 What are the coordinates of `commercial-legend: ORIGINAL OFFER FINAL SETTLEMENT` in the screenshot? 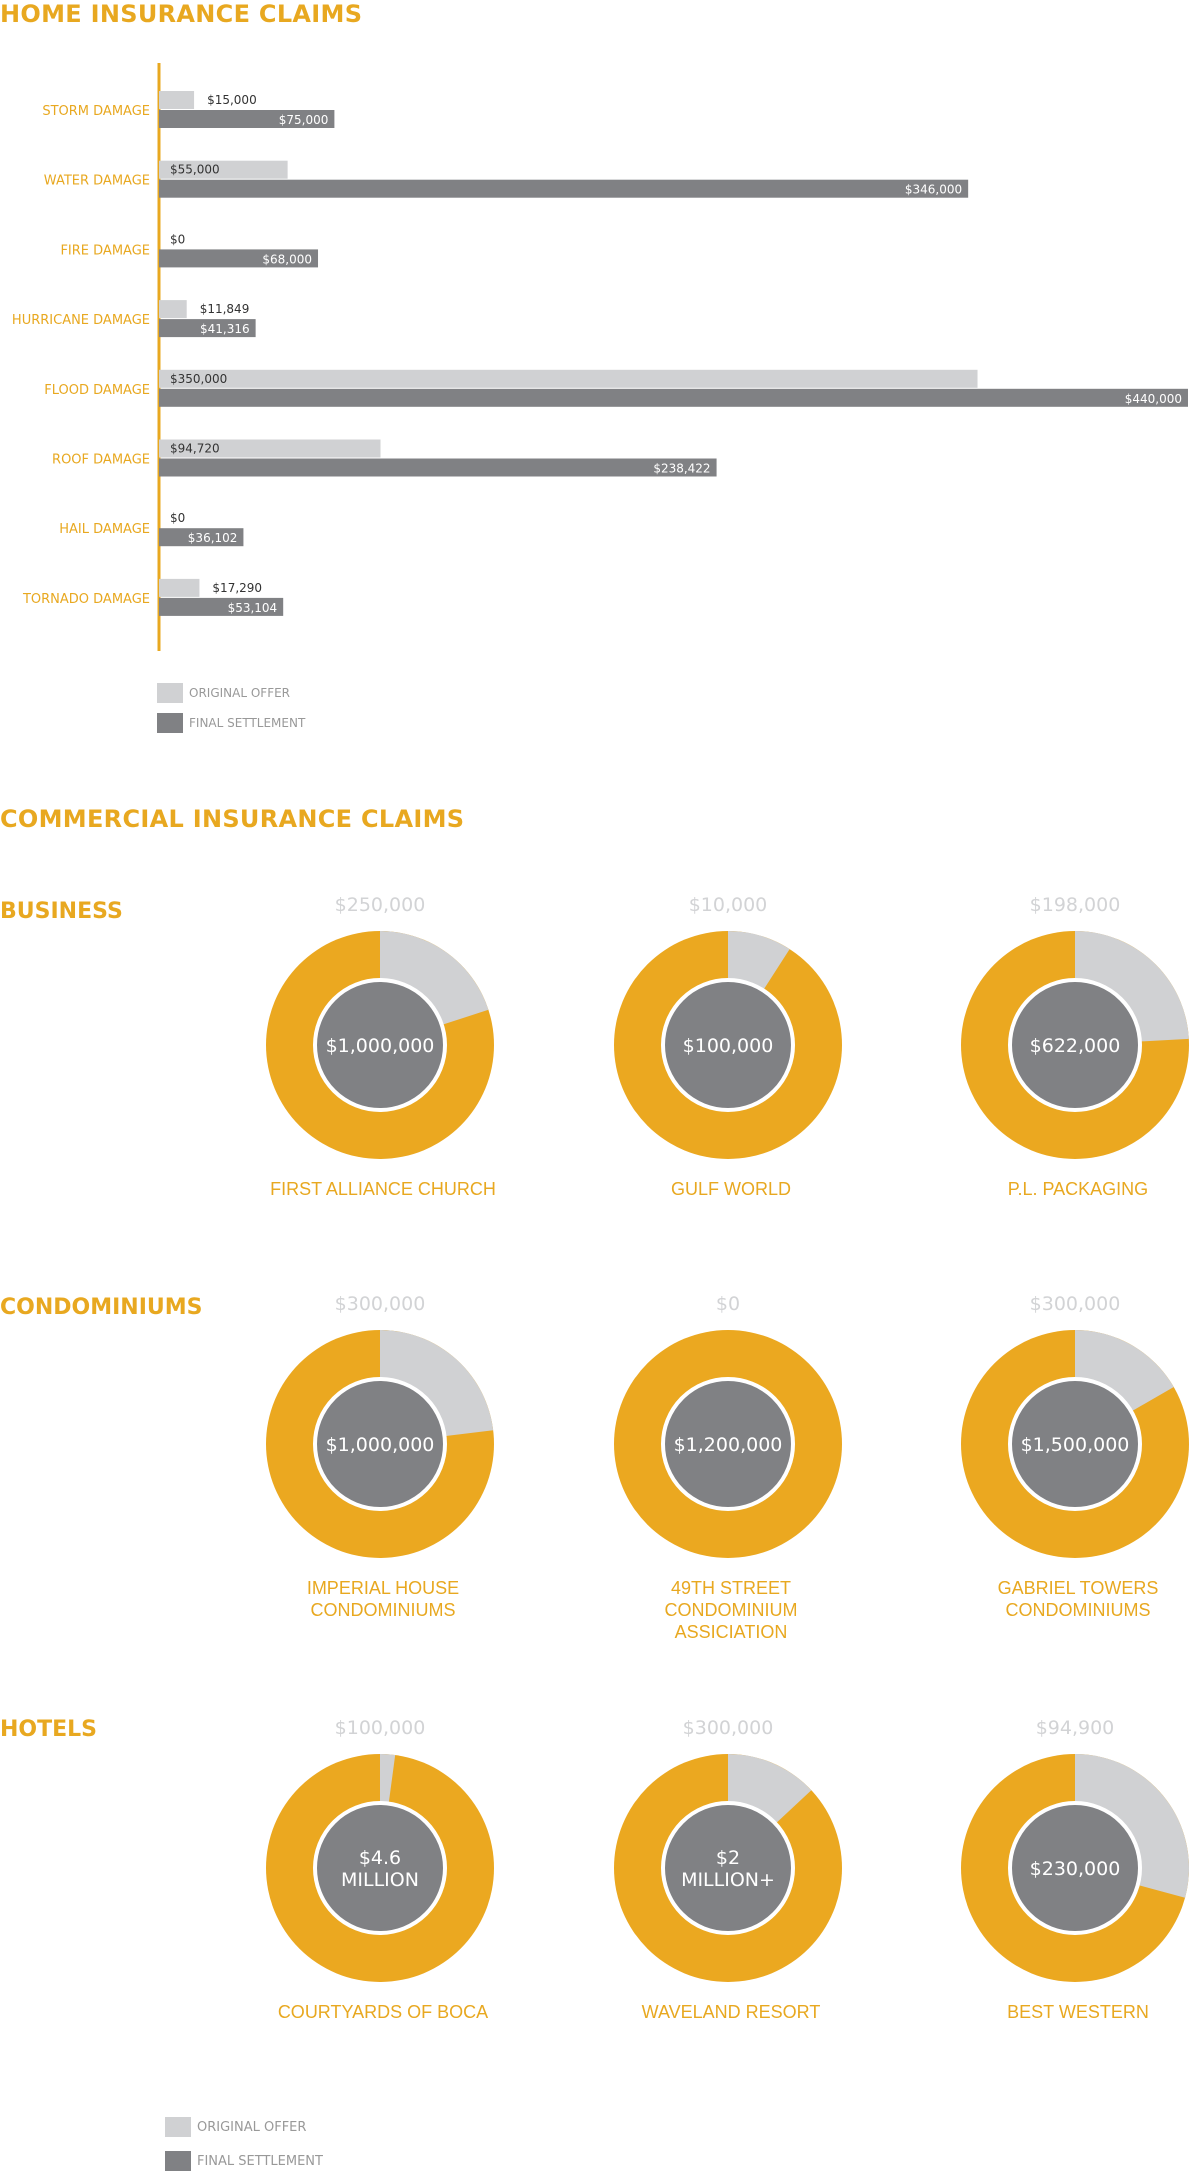 It's located at (244, 2144).